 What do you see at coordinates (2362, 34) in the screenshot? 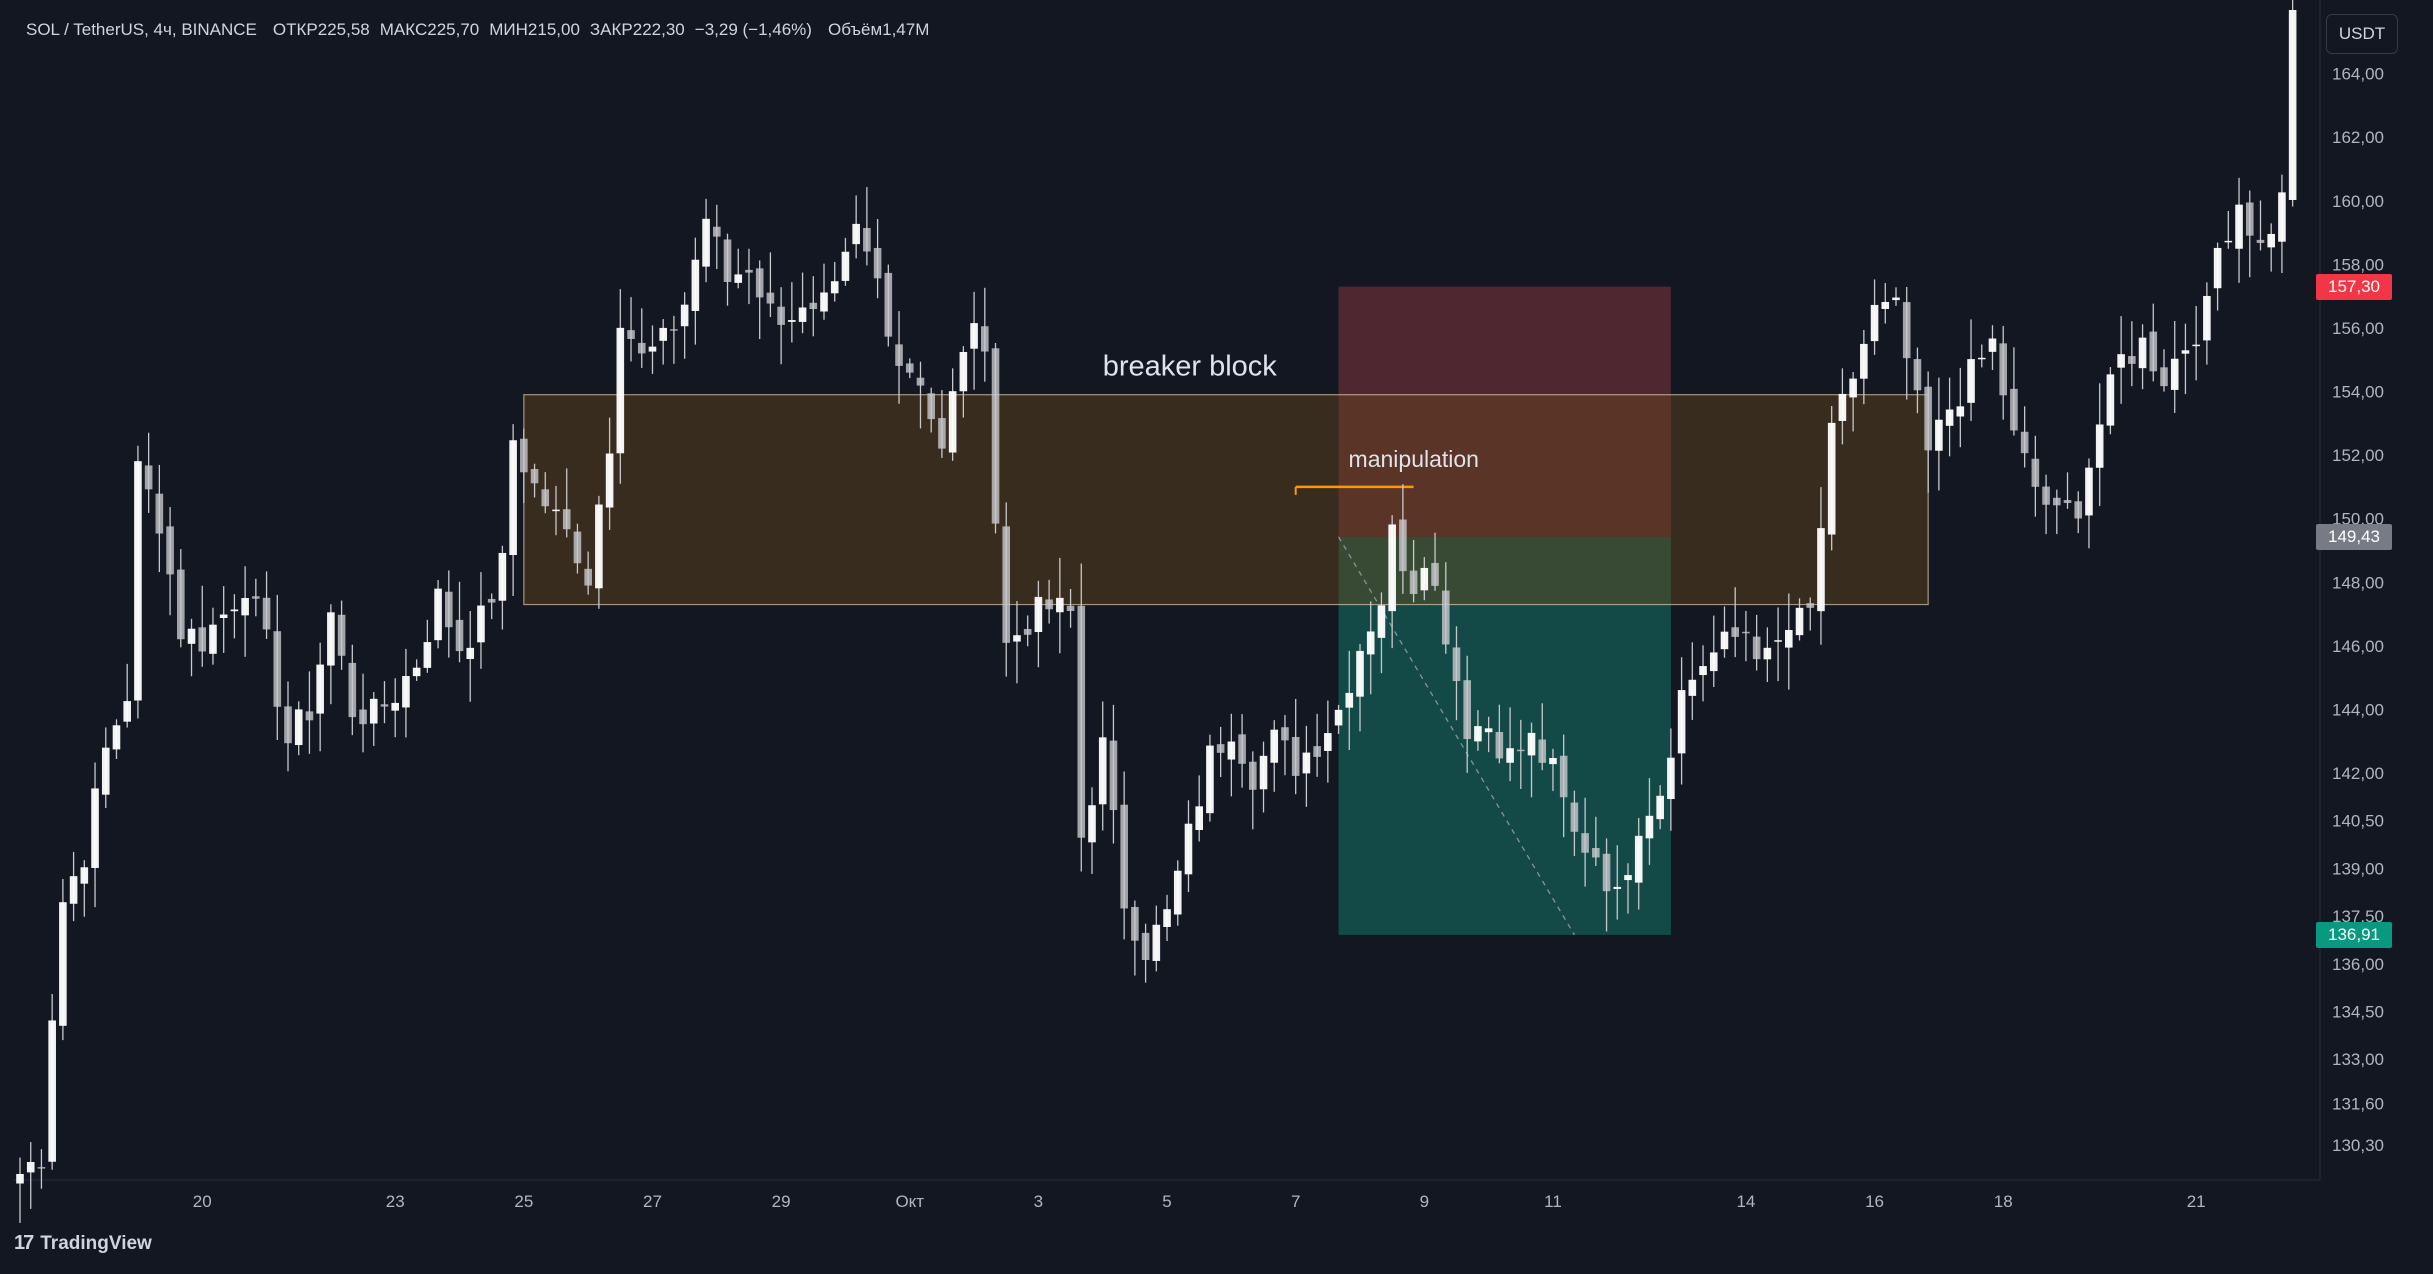
I see `currency-button: USDT` at bounding box center [2362, 34].